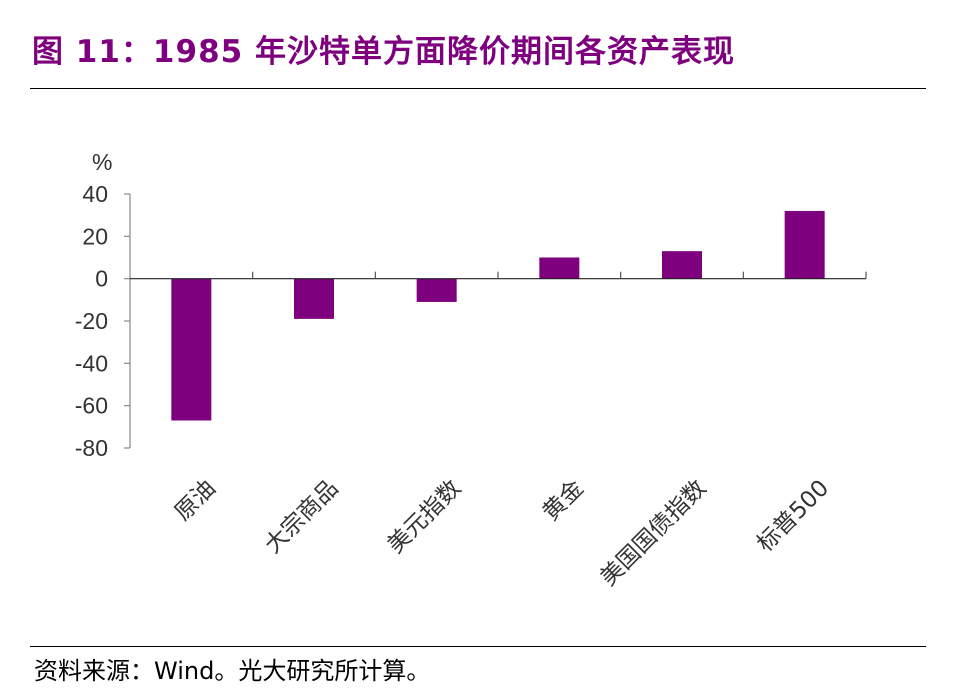 This screenshot has height=700, width=956. I want to click on y-tick-label: 0, so click(101, 279).